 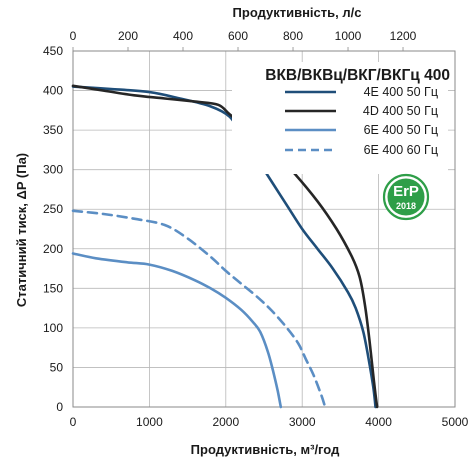 What do you see at coordinates (225, 422) in the screenshot?
I see `x-tick-label-2: 2000` at bounding box center [225, 422].